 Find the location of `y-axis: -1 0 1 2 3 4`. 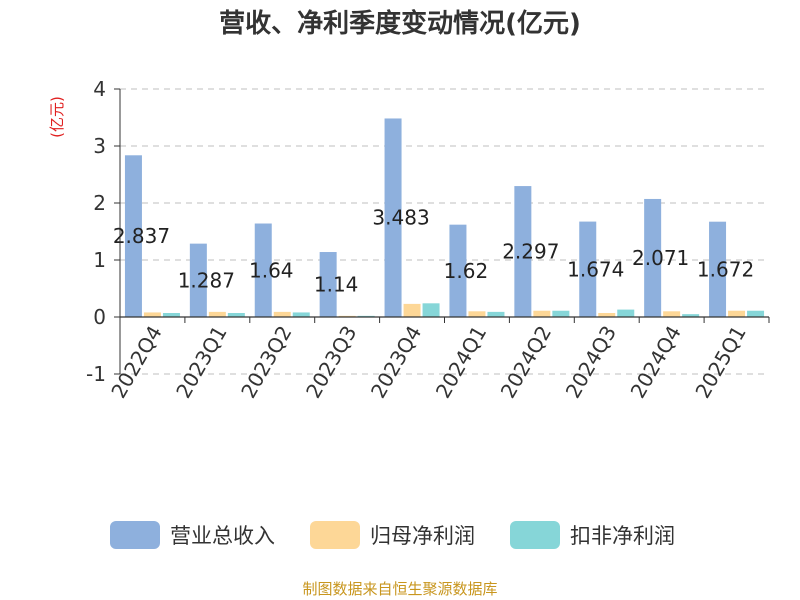

y-axis: -1 0 1 2 3 4 is located at coordinates (103, 231).